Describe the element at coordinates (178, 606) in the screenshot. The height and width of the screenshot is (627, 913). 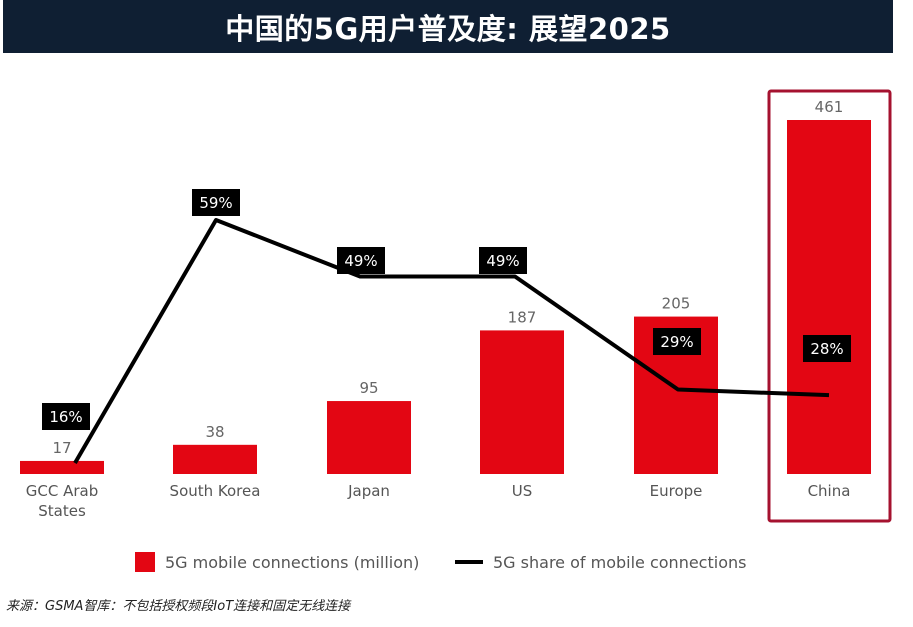
I see `source-note: 来源：GSMA智库：不包括授权频段IoT连接和固定无线连接` at that location.